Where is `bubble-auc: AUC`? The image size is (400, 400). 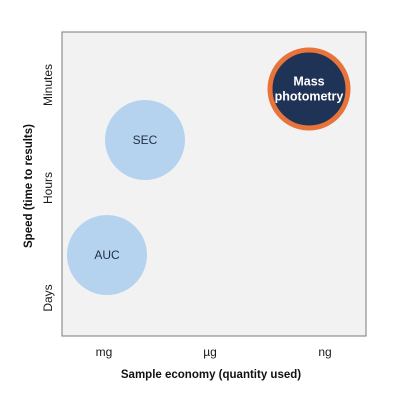
bubble-auc: AUC is located at coordinates (107, 255).